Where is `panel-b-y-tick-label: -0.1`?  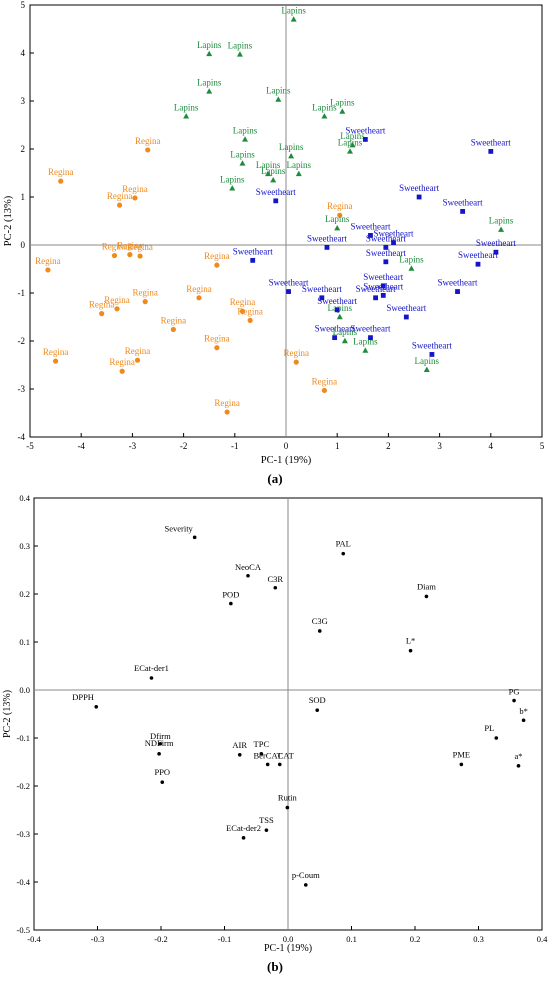 panel-b-y-tick-label: -0.1 is located at coordinates (23, 738).